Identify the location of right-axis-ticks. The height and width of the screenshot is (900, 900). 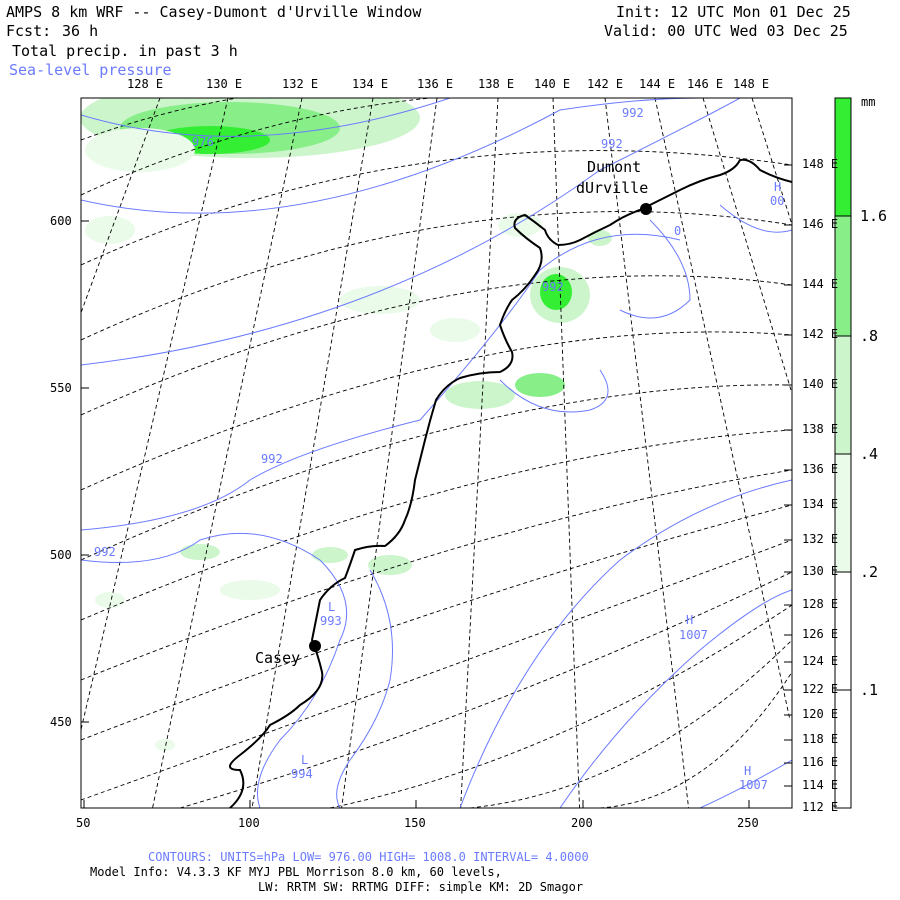
(788, 486).